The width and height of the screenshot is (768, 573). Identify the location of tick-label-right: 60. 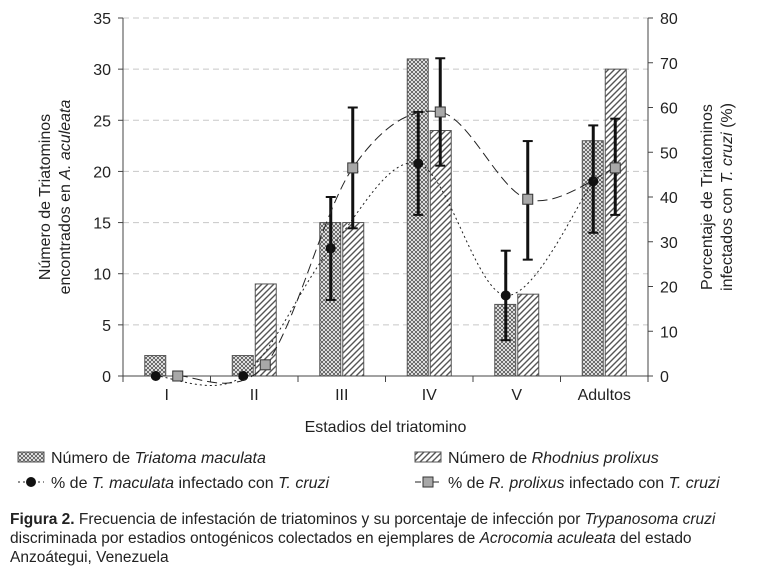
(669, 109).